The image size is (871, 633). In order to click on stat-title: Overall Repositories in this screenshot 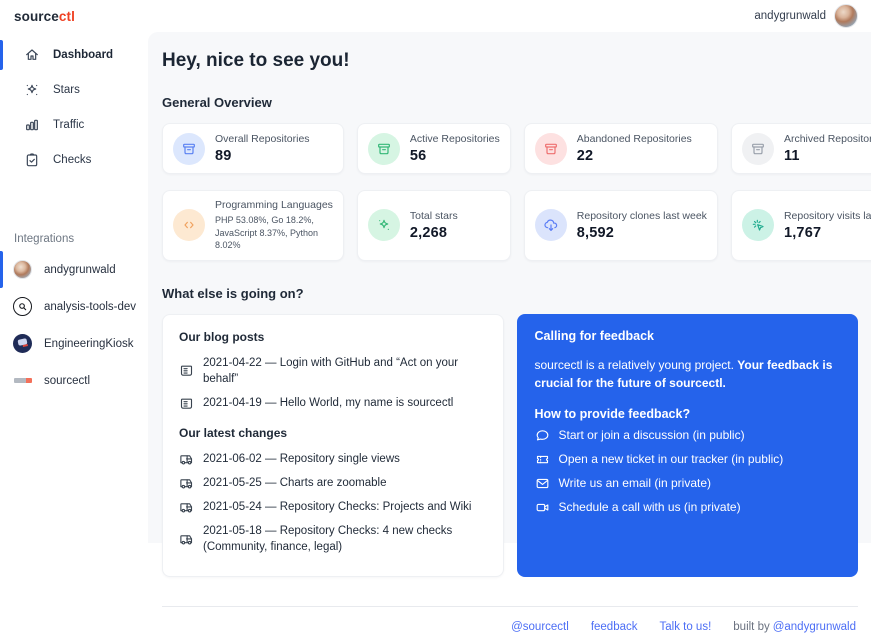, I will do `click(262, 139)`.